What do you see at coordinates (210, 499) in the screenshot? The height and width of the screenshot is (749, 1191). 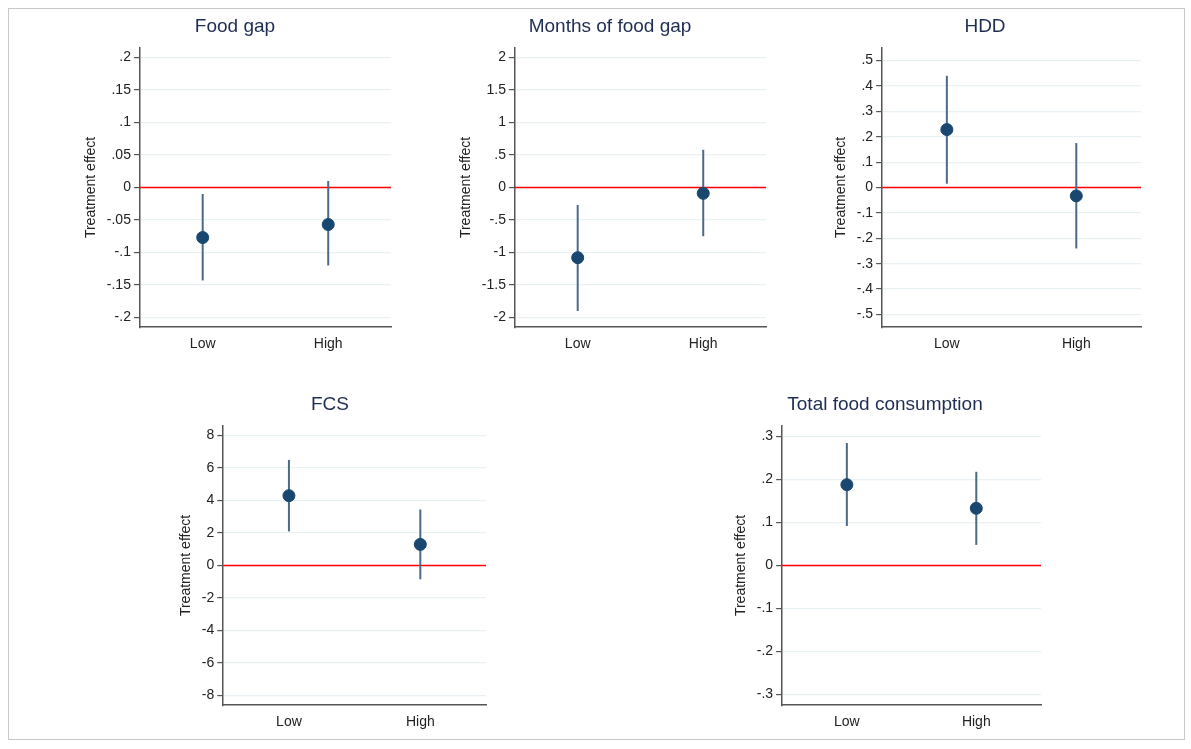 I see `y-tick-label: 4` at bounding box center [210, 499].